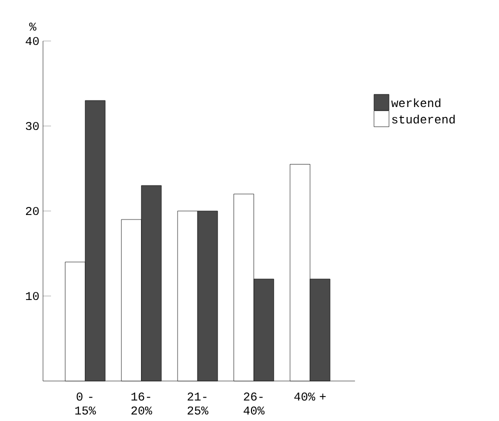  Describe the element at coordinates (141, 403) in the screenshot. I see `x-tick-label: 16- 20%` at that location.